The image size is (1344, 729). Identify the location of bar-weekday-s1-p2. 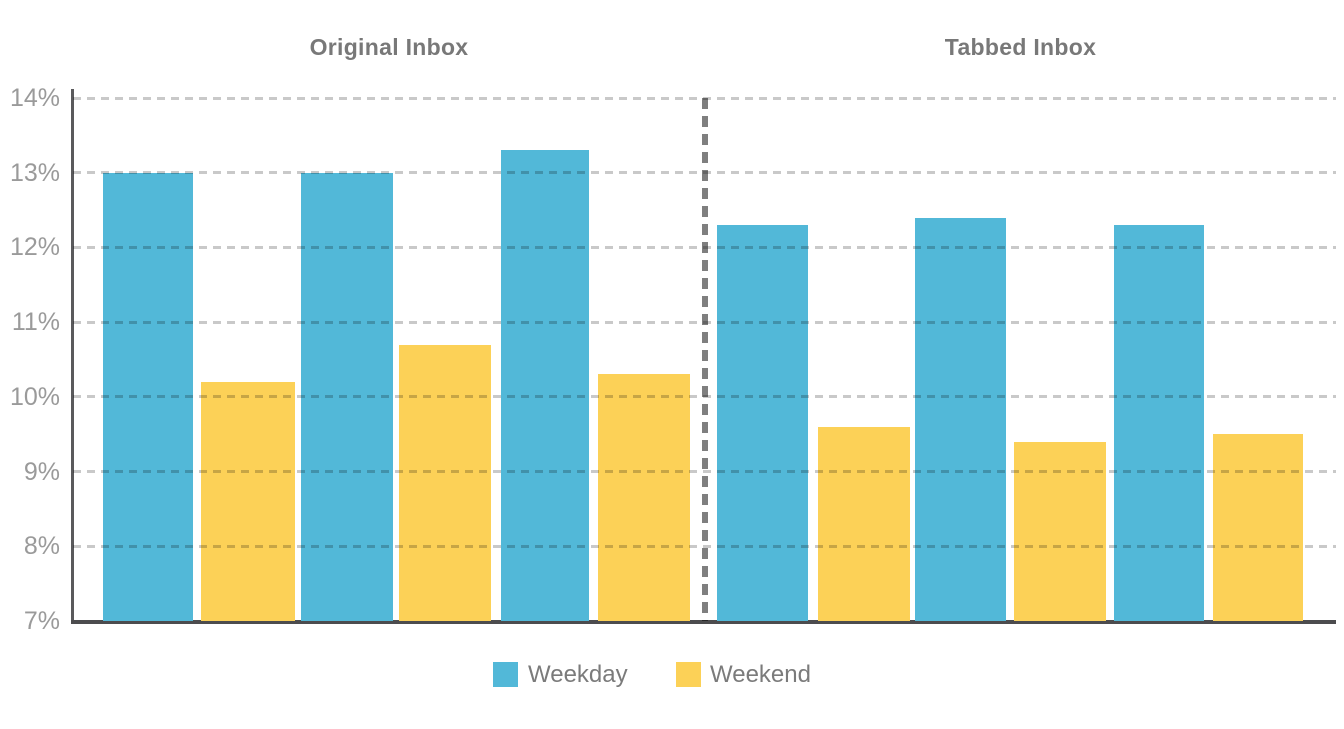
(347, 396).